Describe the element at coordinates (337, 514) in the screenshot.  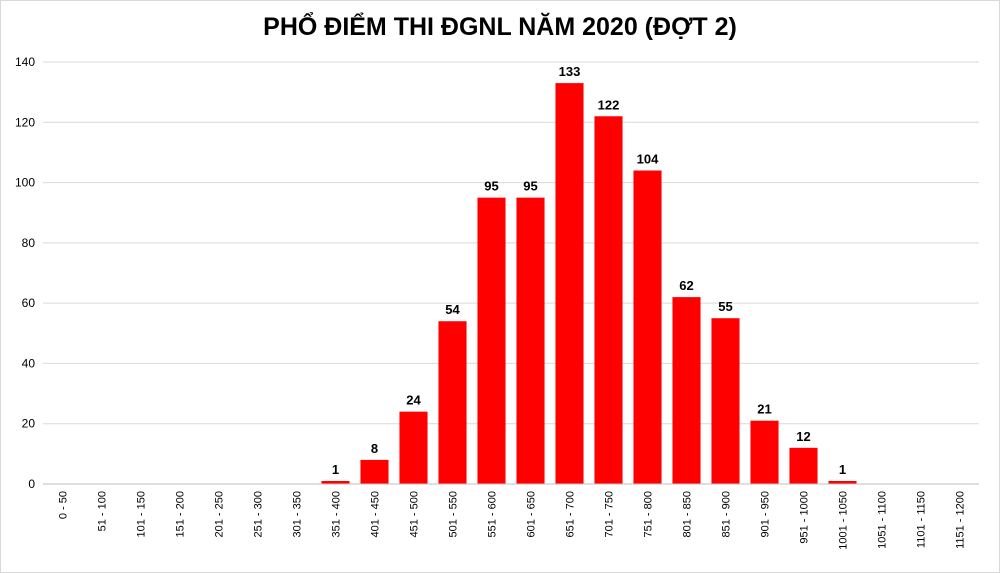
I see `x-tick-label: 351 - 400` at that location.